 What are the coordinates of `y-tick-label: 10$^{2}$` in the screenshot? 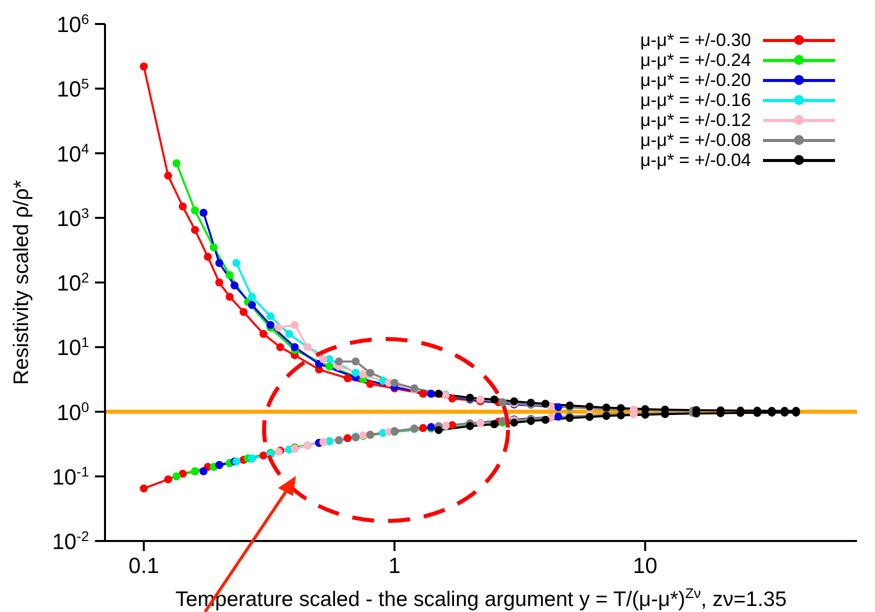 It's located at (73, 283).